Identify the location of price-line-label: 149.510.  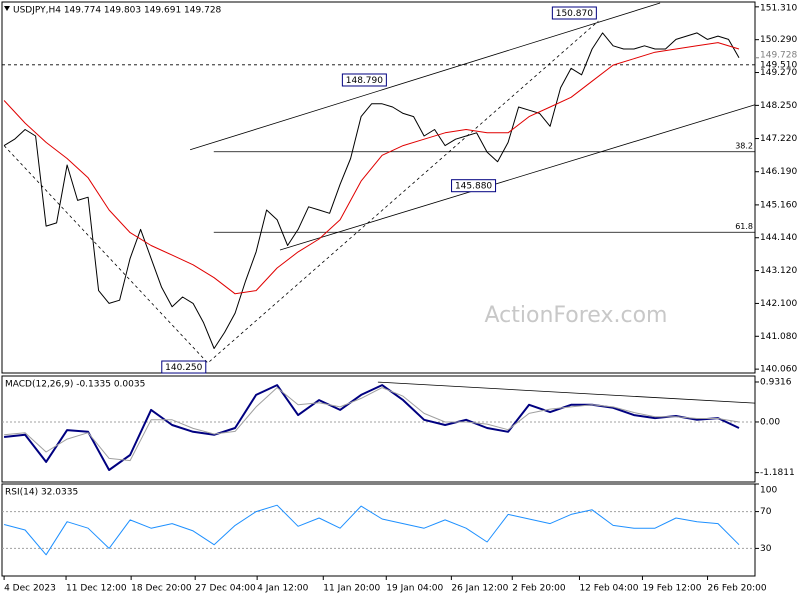
(778, 65).